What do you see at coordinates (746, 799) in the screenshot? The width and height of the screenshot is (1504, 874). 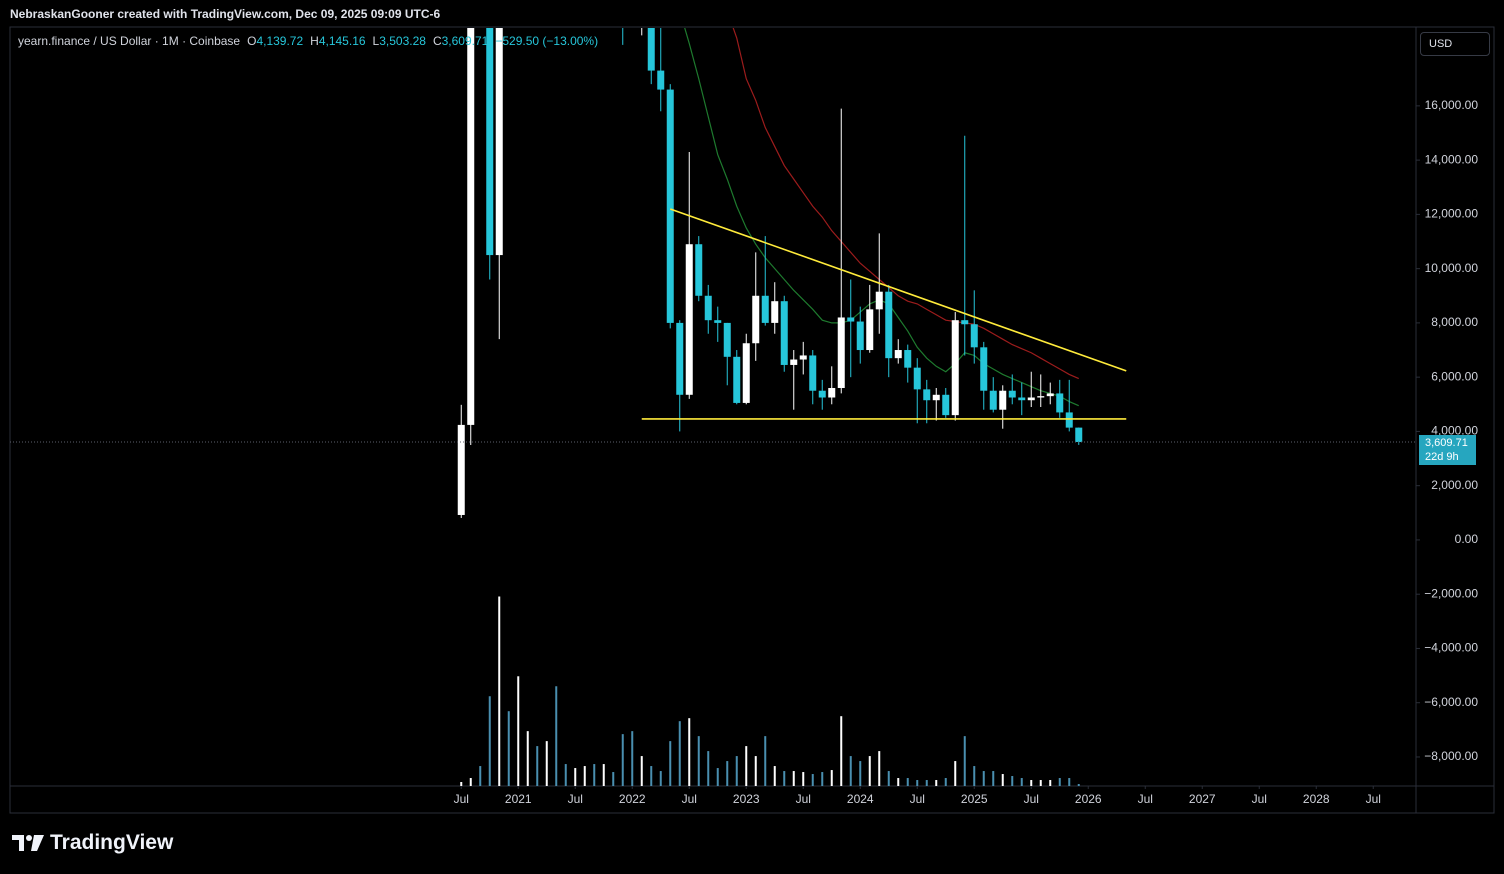 I see `x-tick-label: 2023` at bounding box center [746, 799].